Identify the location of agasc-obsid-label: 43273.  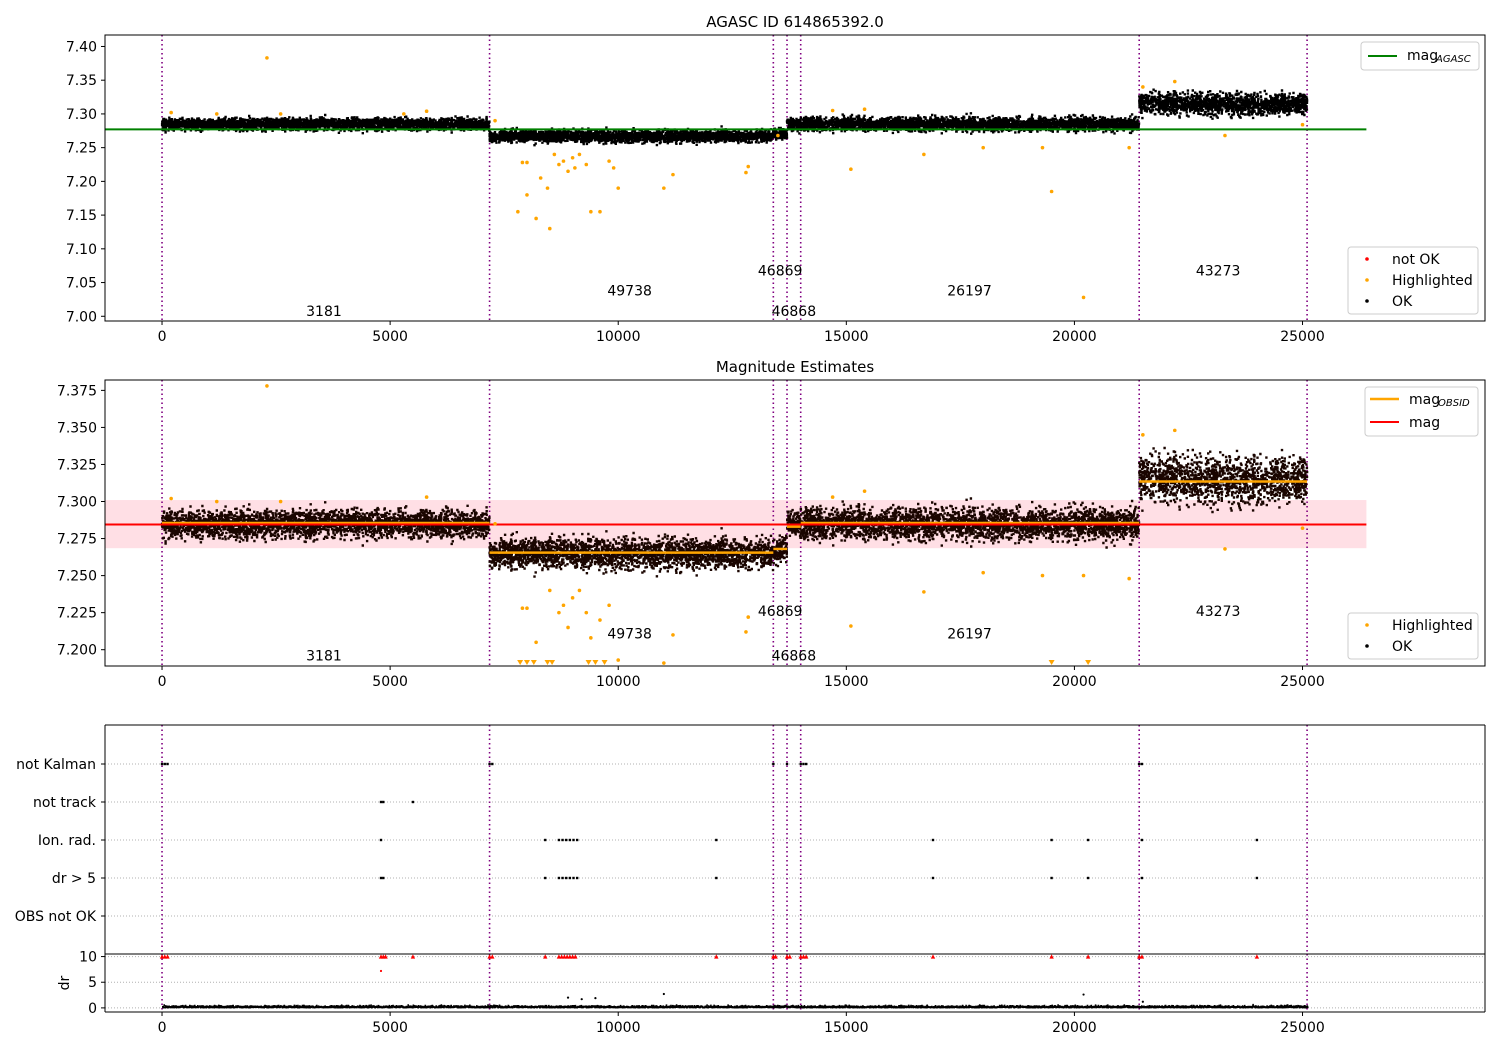
(1218, 271).